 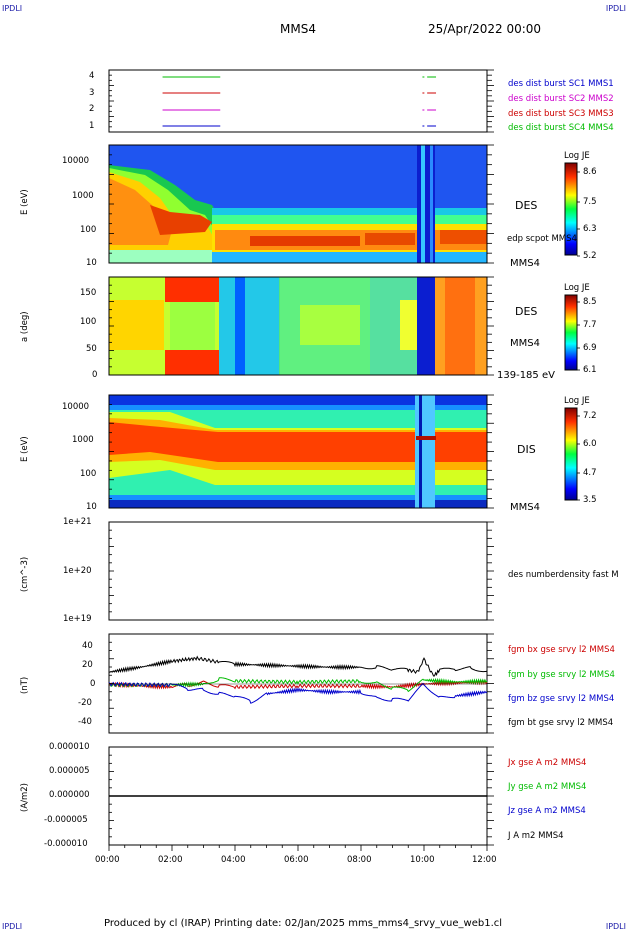 What do you see at coordinates (526, 449) in the screenshot?
I see `p4-instrument: DIS` at bounding box center [526, 449].